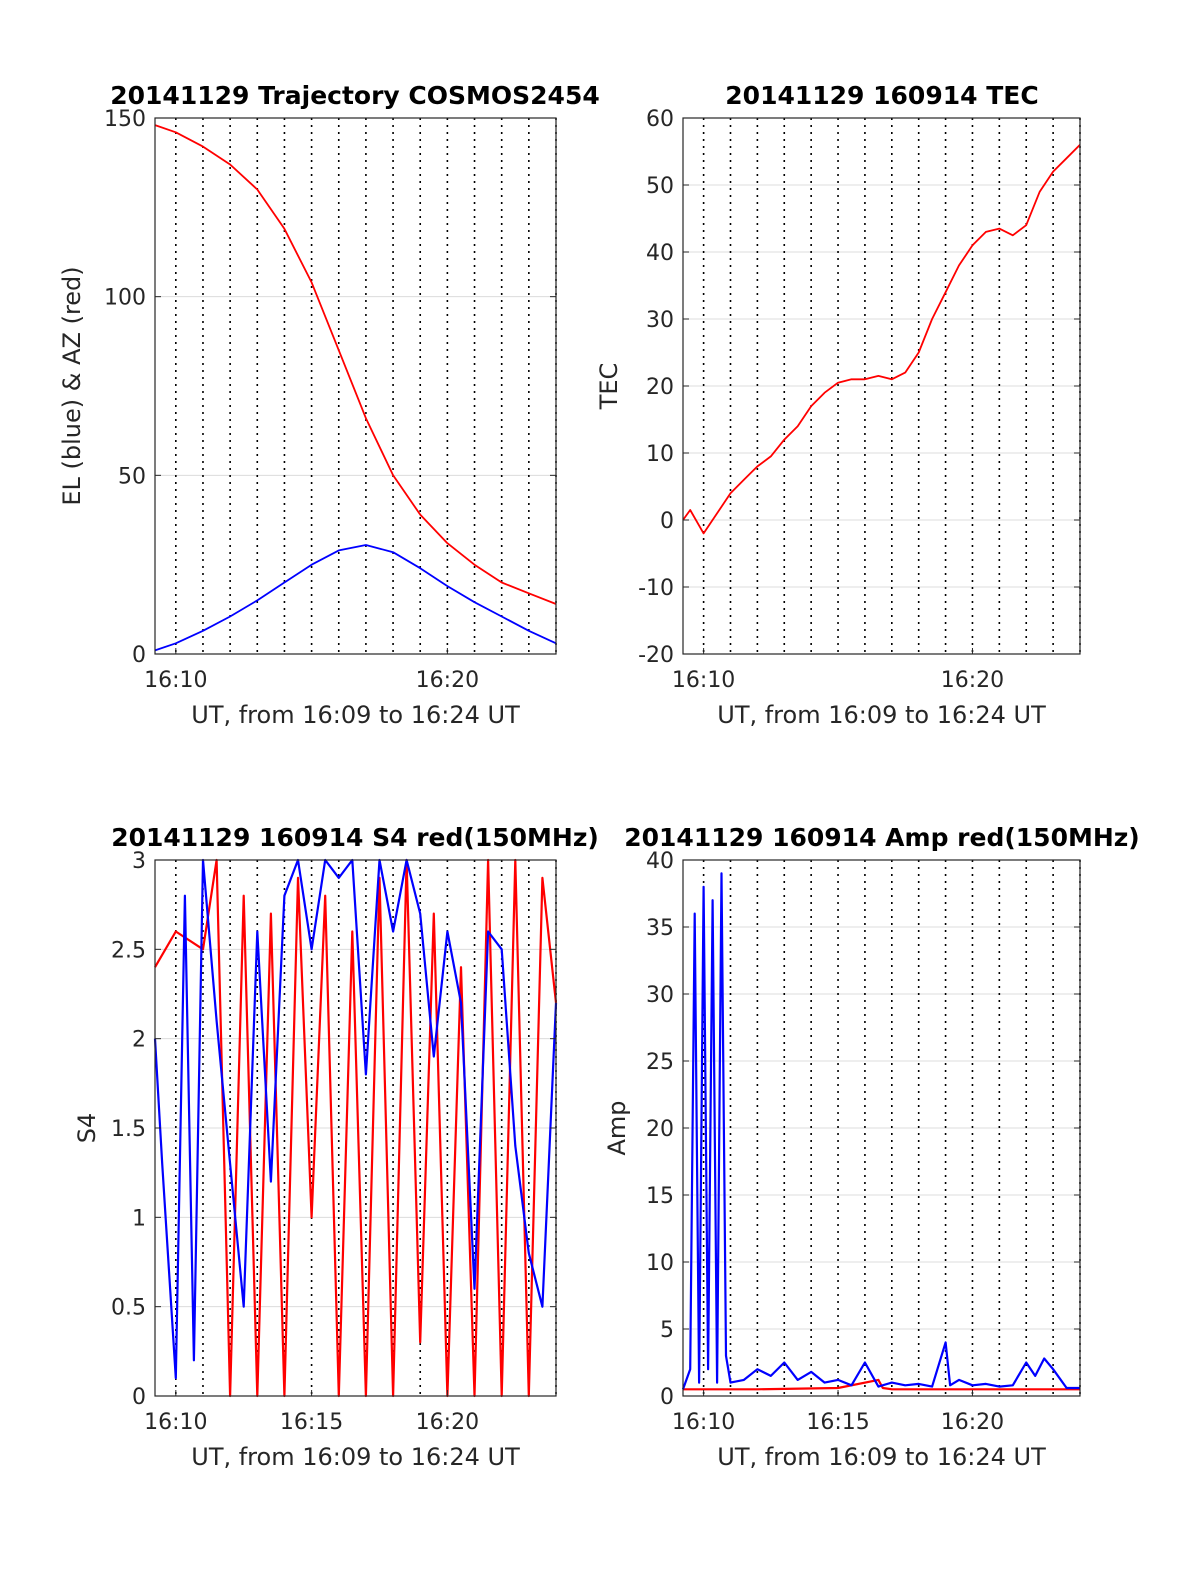  Describe the element at coordinates (660, 1196) in the screenshot. I see `y-tick-label: 15` at that location.